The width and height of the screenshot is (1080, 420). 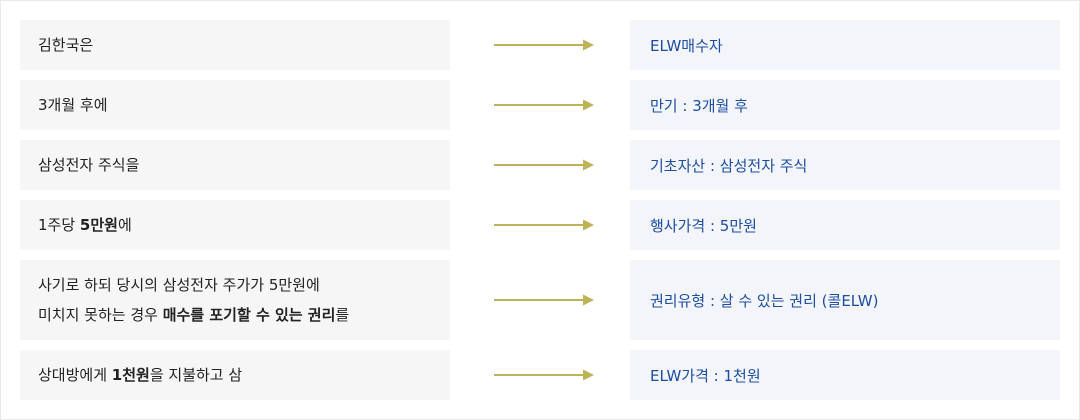 I want to click on plain-text: 3개월 후에, so click(x=73, y=105).